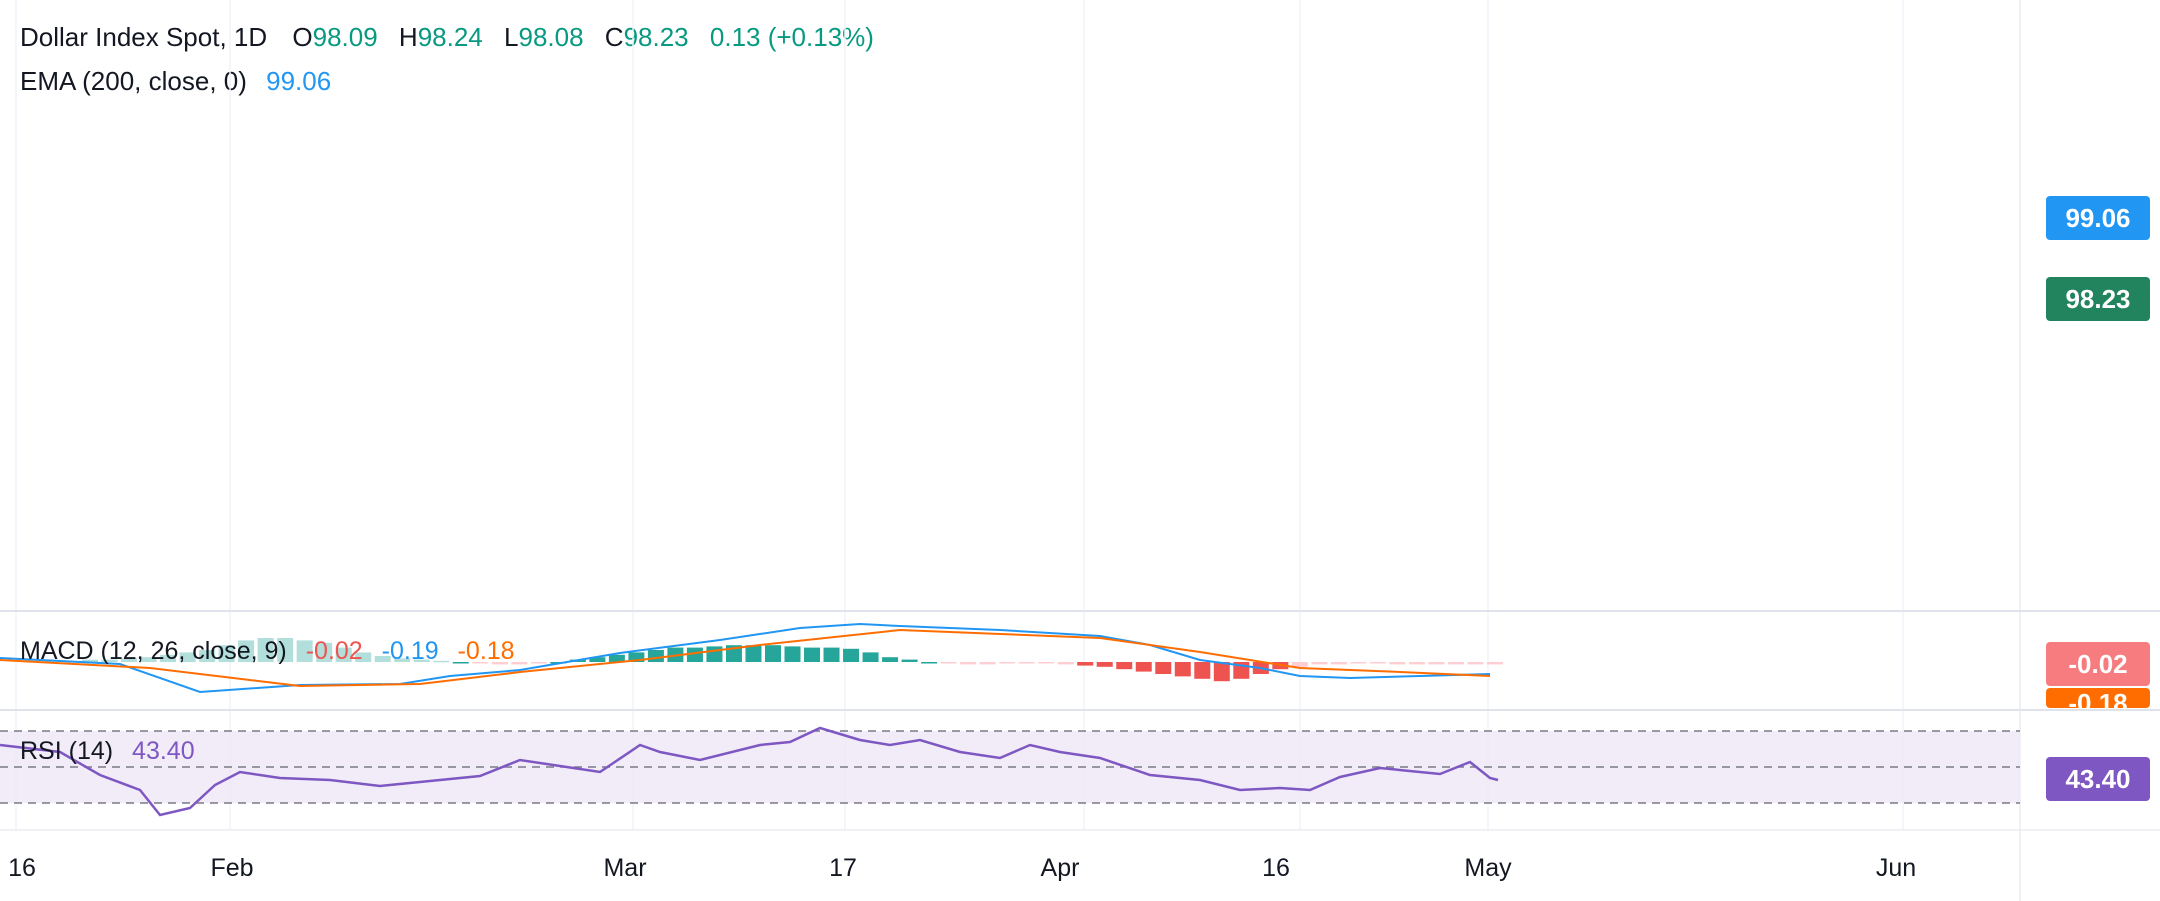 The image size is (2160, 901). What do you see at coordinates (1896, 868) in the screenshot?
I see `x-axis-tick-label: Jun` at bounding box center [1896, 868].